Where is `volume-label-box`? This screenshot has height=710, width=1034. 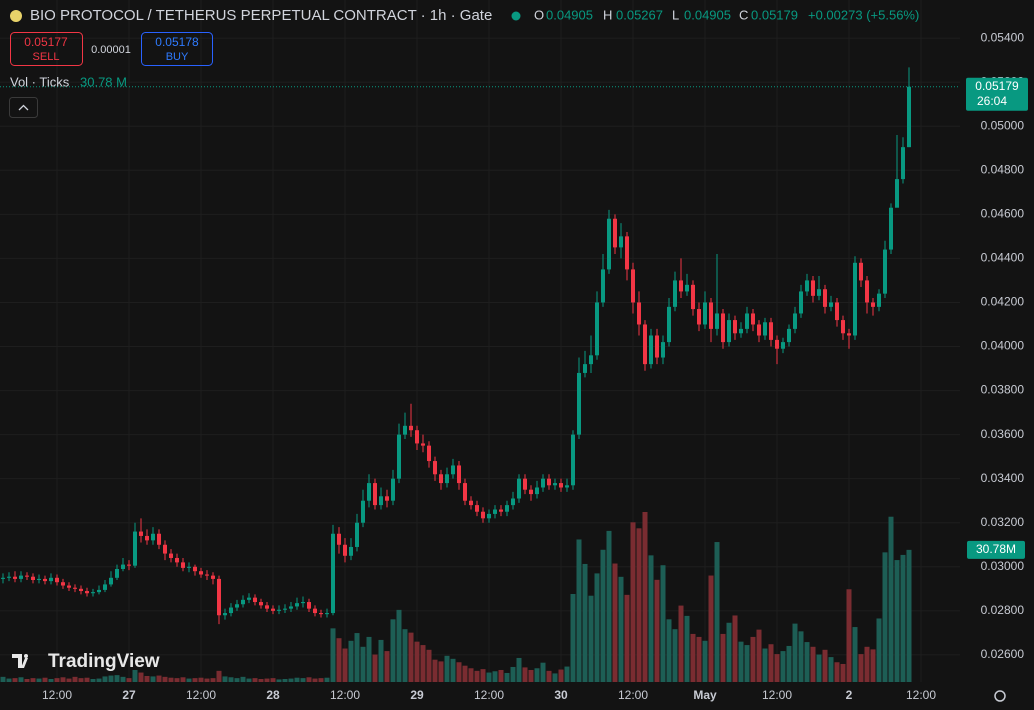 volume-label-box is located at coordinates (996, 549).